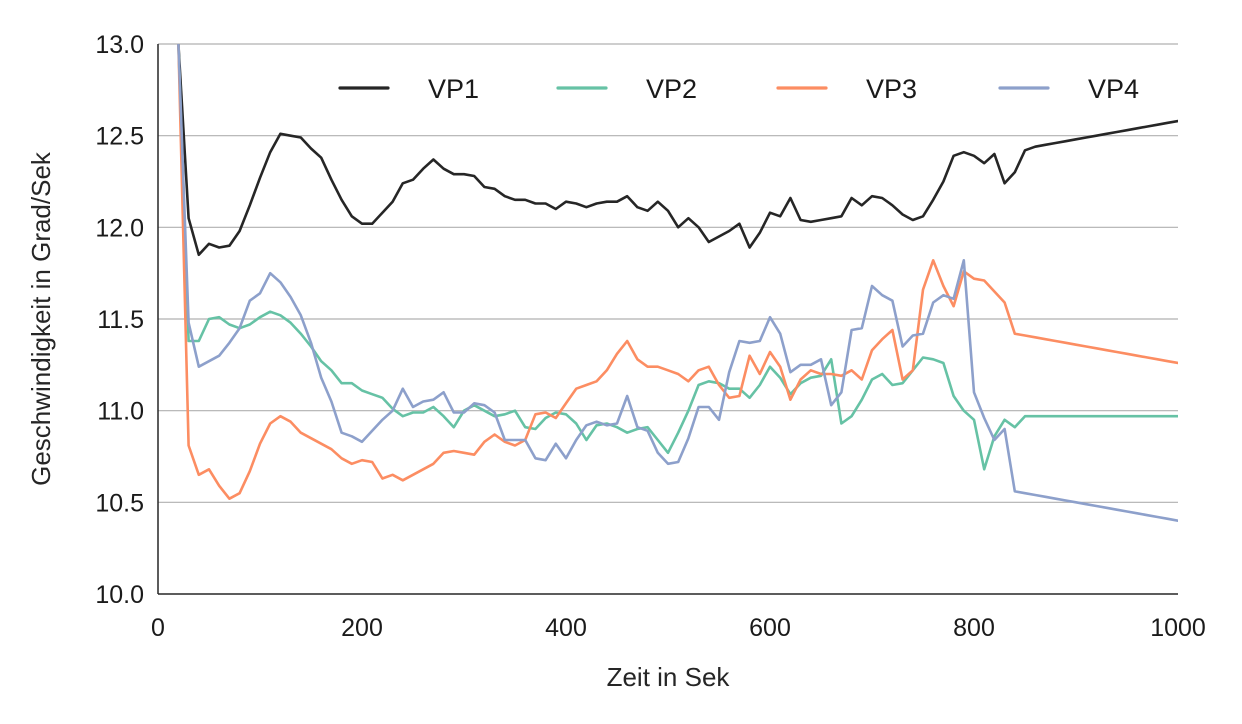 The height and width of the screenshot is (724, 1242). I want to click on legend-label-vp2: VP2, so click(671, 89).